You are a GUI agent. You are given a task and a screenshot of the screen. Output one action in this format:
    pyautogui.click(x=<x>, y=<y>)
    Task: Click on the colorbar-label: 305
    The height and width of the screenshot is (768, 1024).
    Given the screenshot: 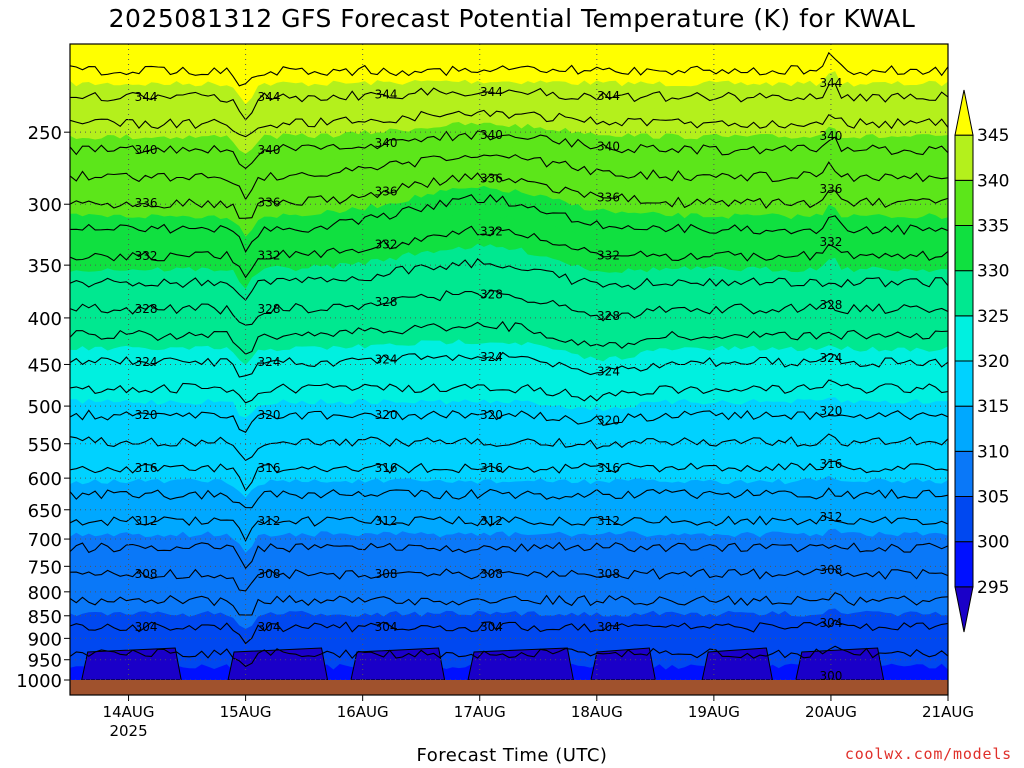 What is the action you would take?
    pyautogui.click(x=993, y=498)
    